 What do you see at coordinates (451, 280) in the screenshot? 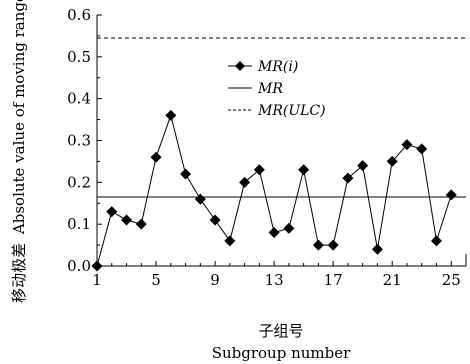
I see `x-tick-label: 25` at bounding box center [451, 280].